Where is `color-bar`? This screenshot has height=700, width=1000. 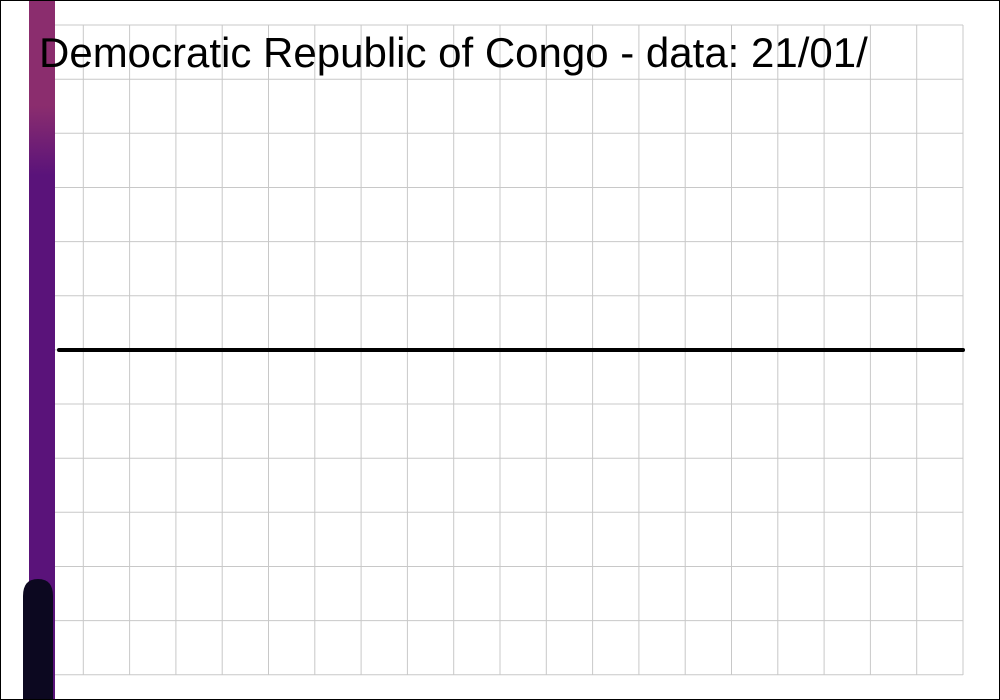
color-bar is located at coordinates (39, 350).